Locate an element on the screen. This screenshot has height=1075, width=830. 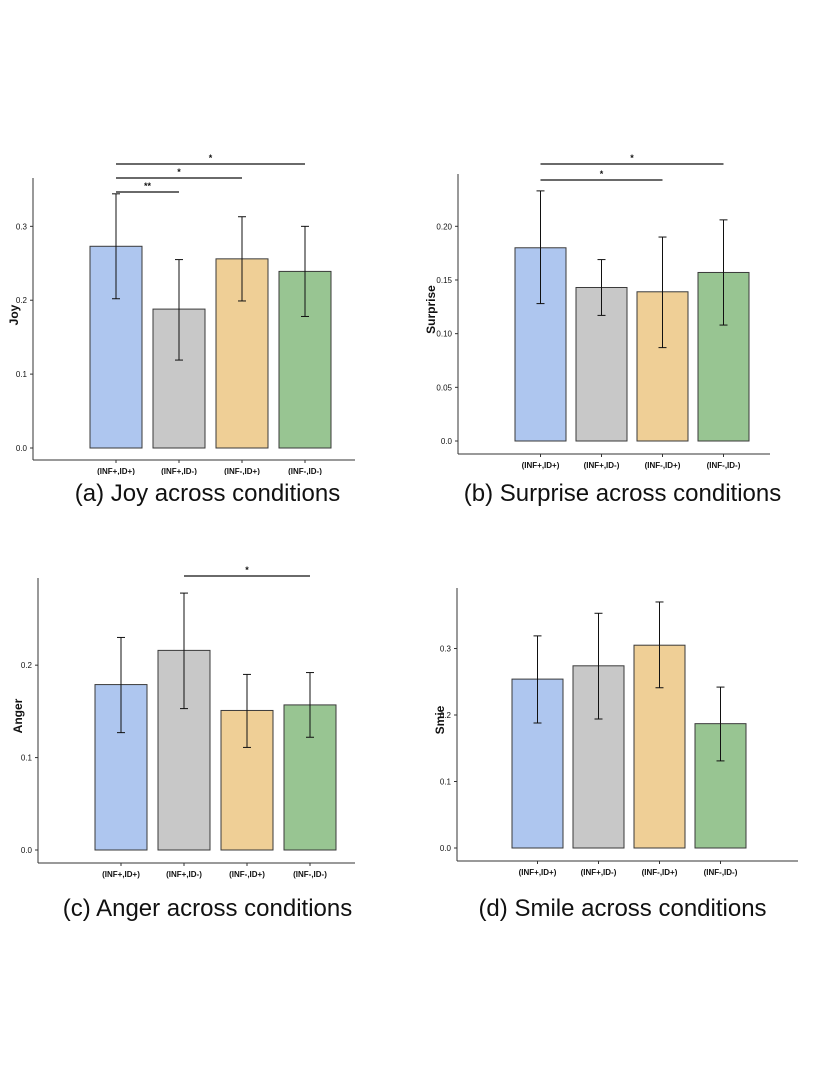
y-axis-label: Anger is located at coordinates (18, 715).